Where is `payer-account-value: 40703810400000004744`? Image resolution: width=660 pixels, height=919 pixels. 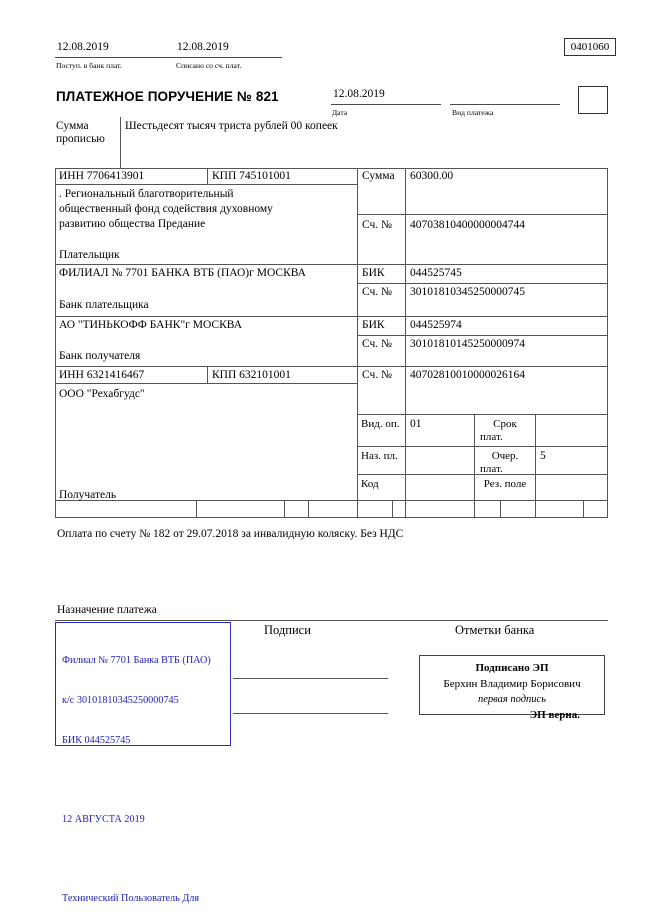 payer-account-value: 40703810400000004744 is located at coordinates (467, 225).